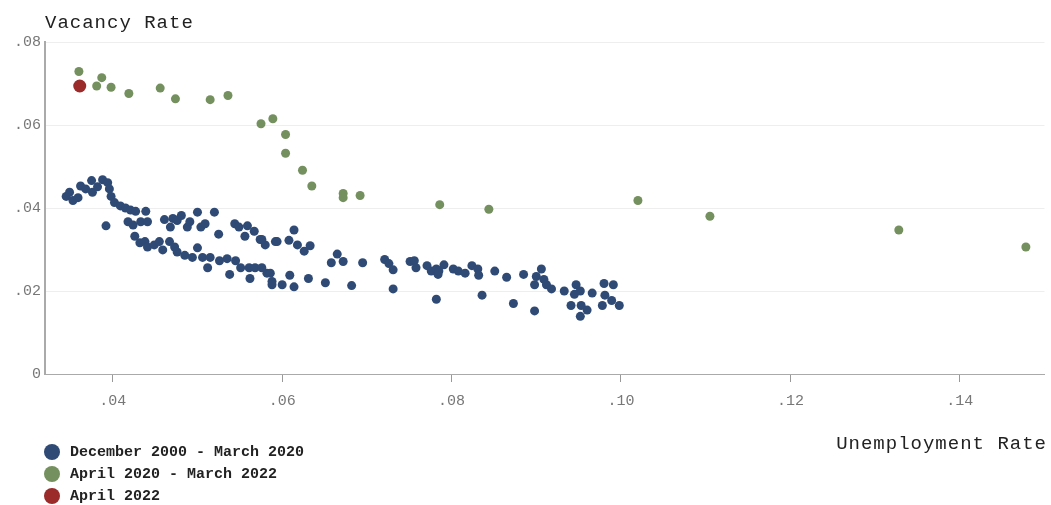  What do you see at coordinates (960, 401) in the screenshot?
I see `x-tick-label: .14` at bounding box center [960, 401].